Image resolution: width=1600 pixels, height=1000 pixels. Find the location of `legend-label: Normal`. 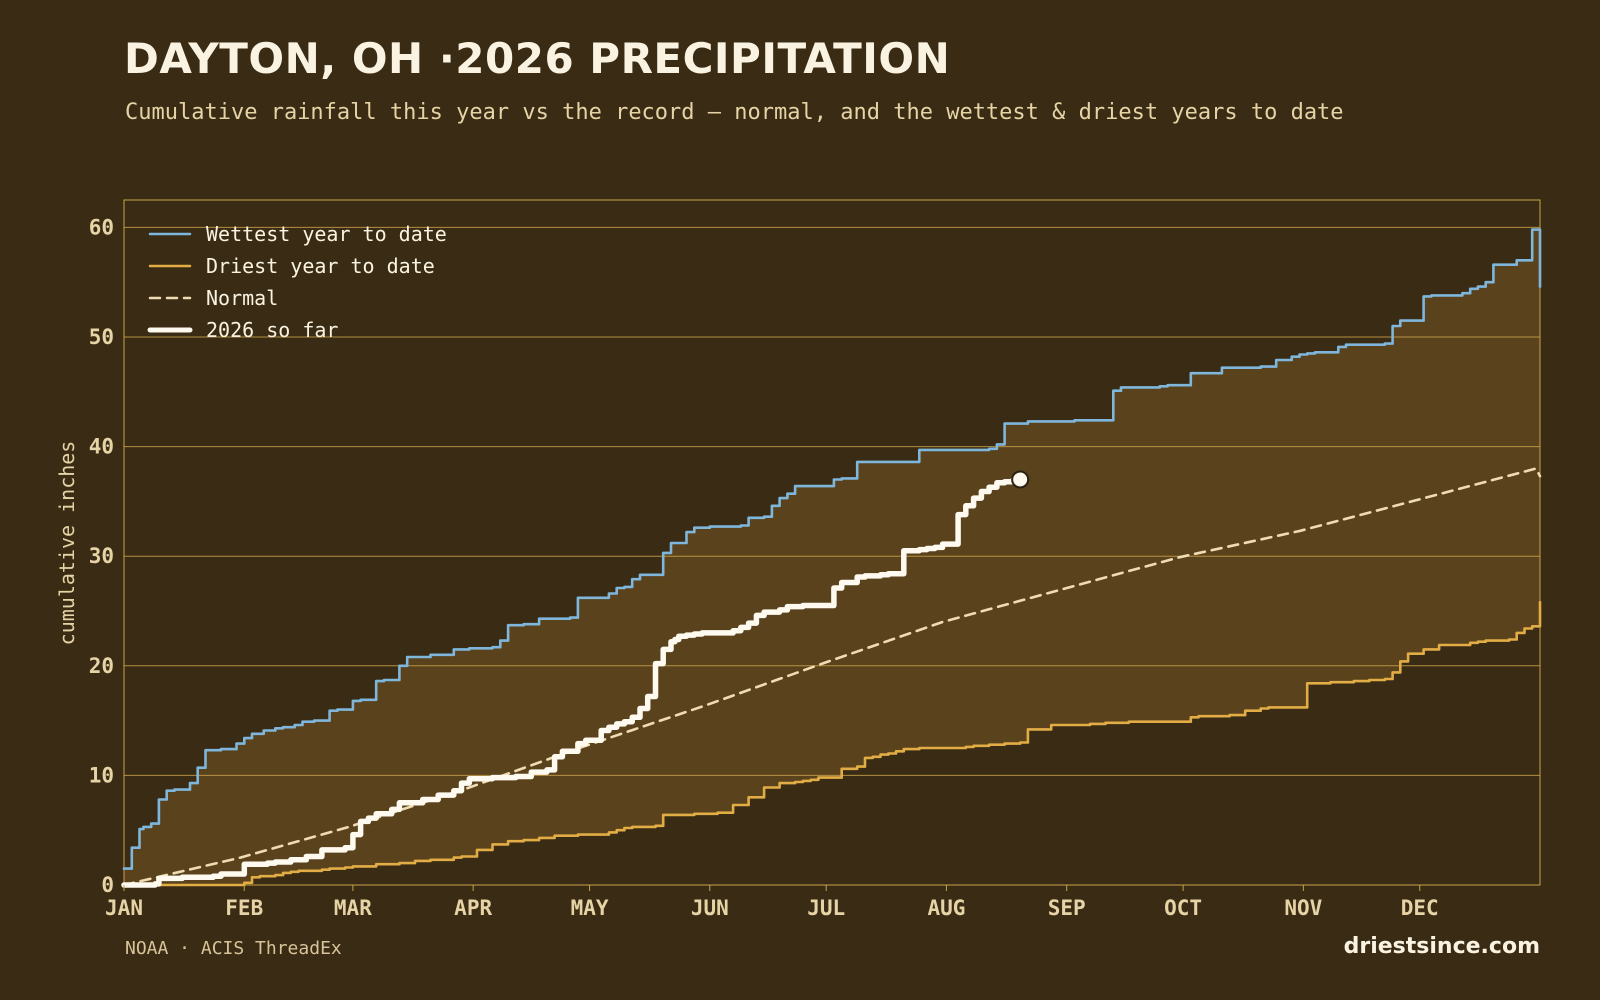

legend-label: Normal is located at coordinates (242, 298).